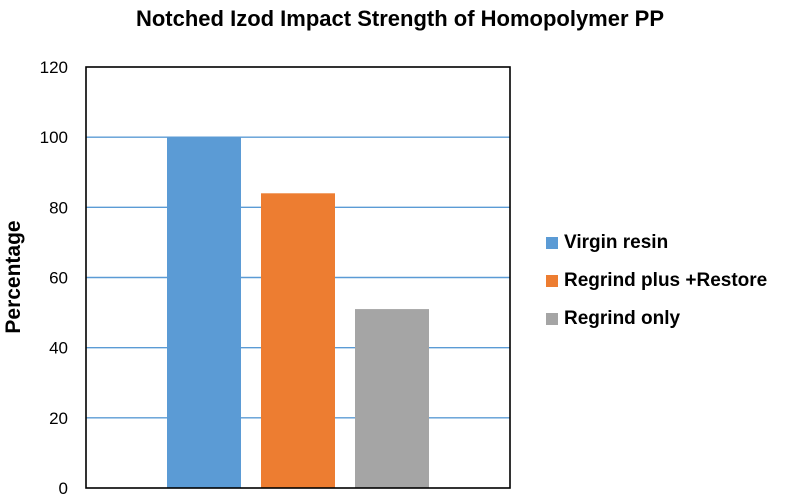 The height and width of the screenshot is (500, 800). I want to click on legend-item: Regrind only, so click(656, 319).